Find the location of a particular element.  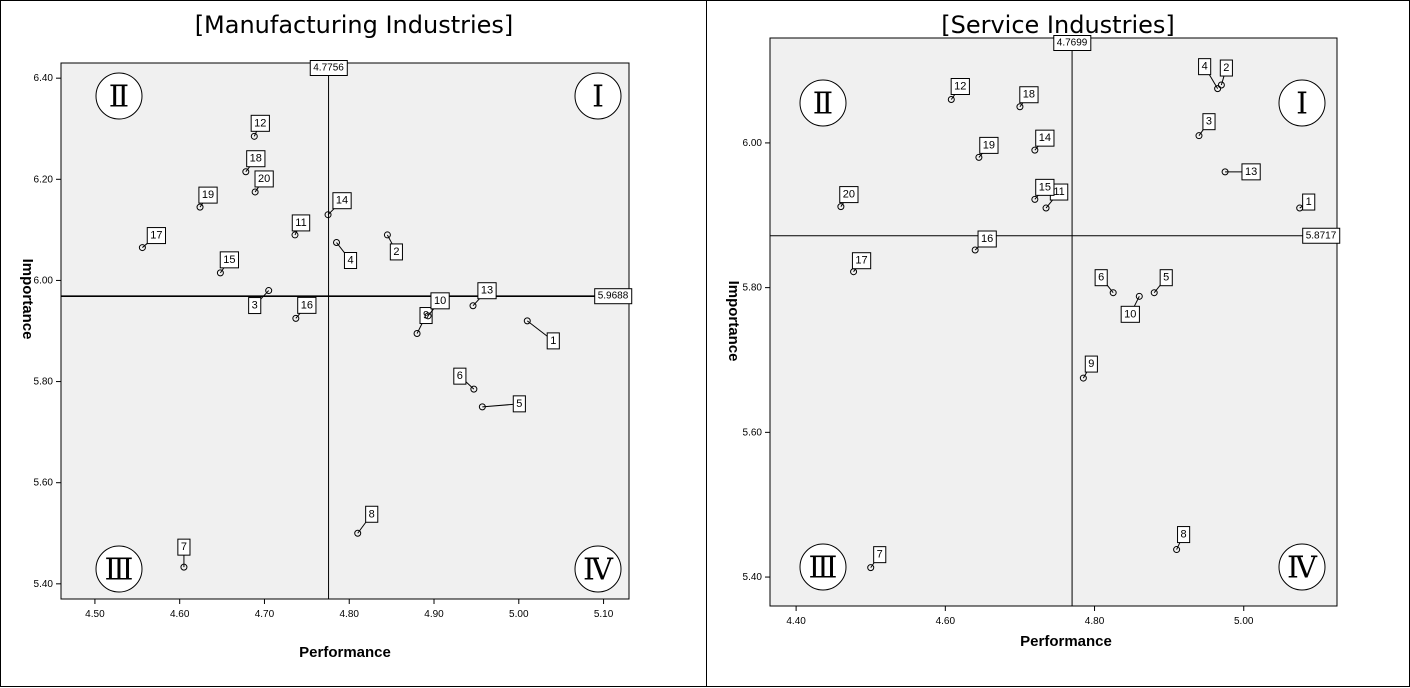

point-label: 3 is located at coordinates (255, 306).